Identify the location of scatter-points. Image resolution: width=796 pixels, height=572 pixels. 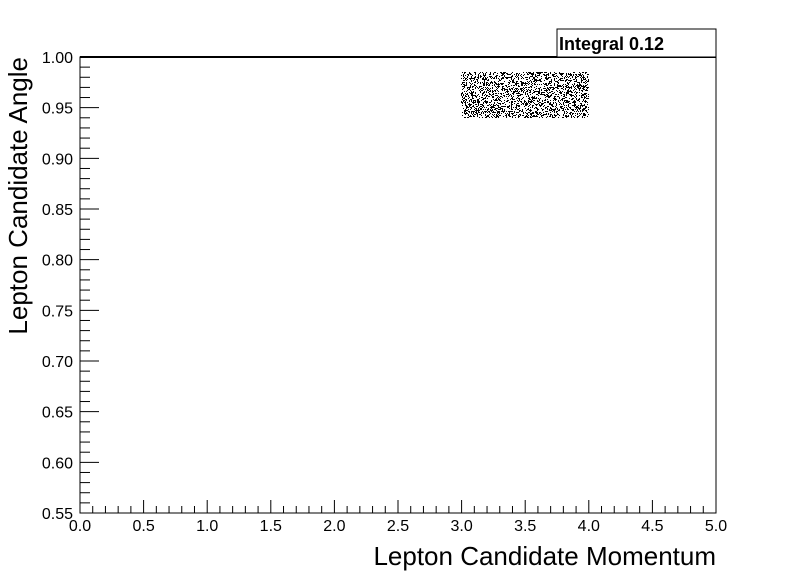
(525, 95).